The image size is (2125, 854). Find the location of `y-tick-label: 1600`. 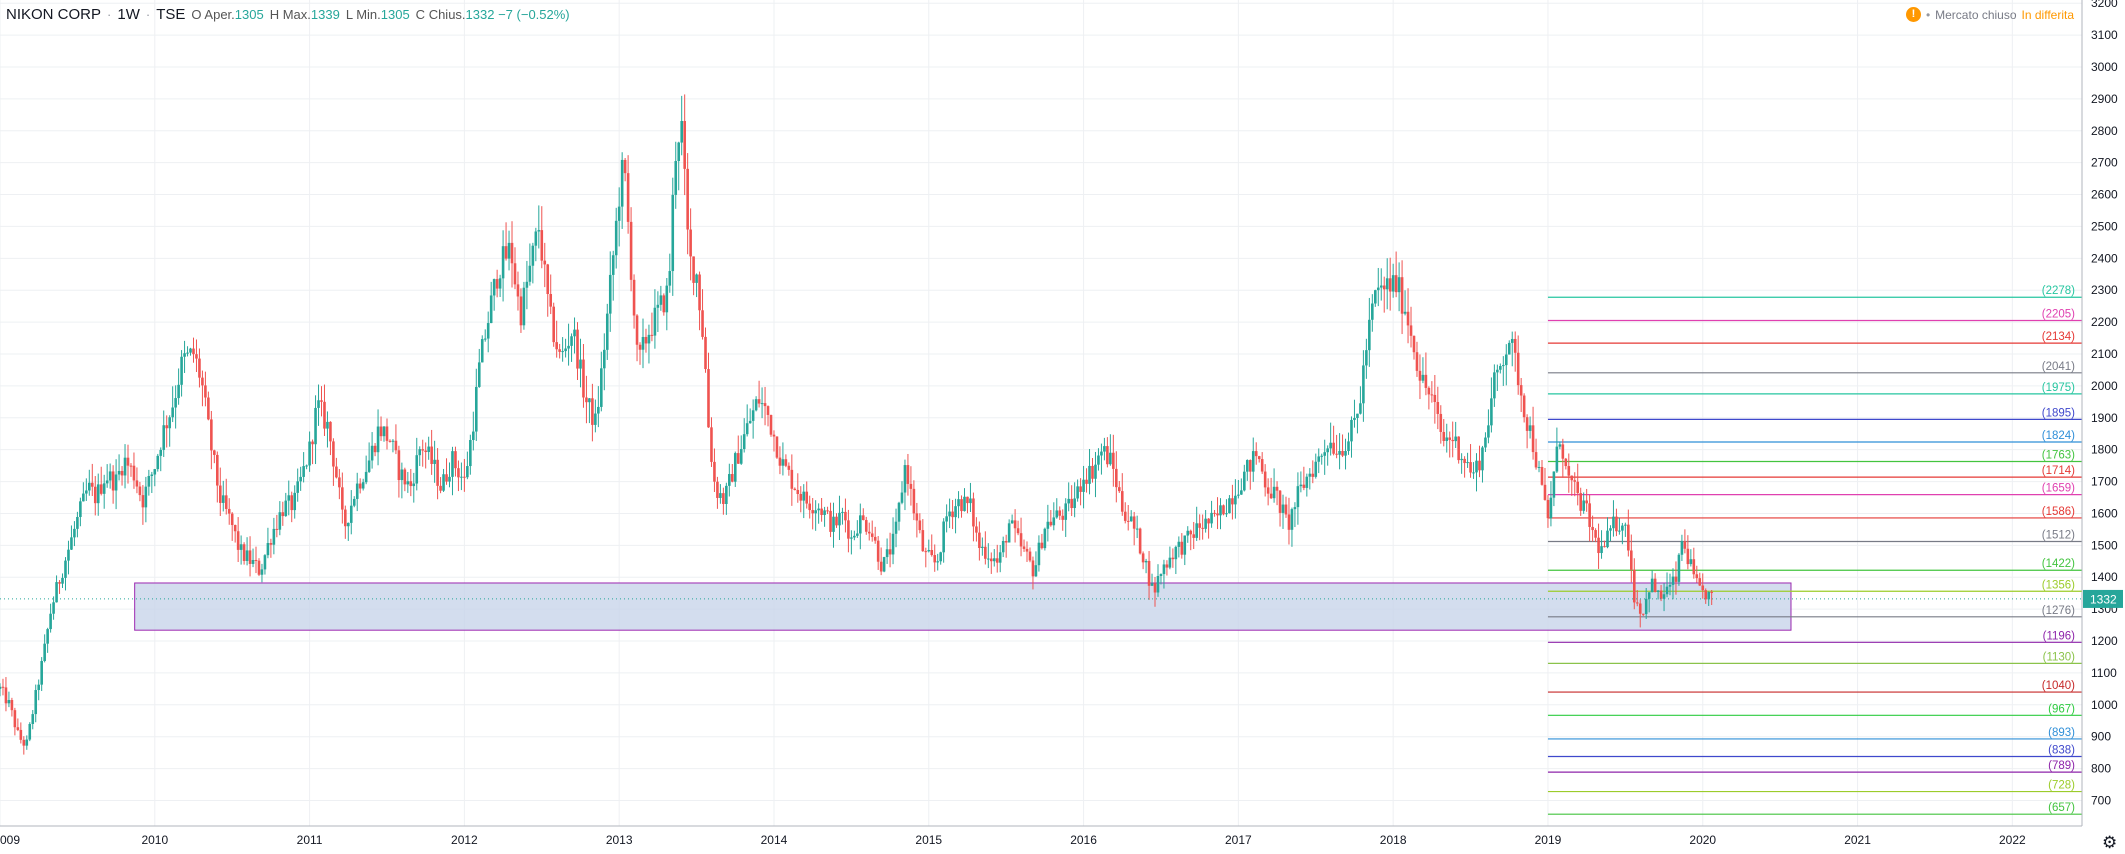

y-tick-label: 1600 is located at coordinates (2104, 513).